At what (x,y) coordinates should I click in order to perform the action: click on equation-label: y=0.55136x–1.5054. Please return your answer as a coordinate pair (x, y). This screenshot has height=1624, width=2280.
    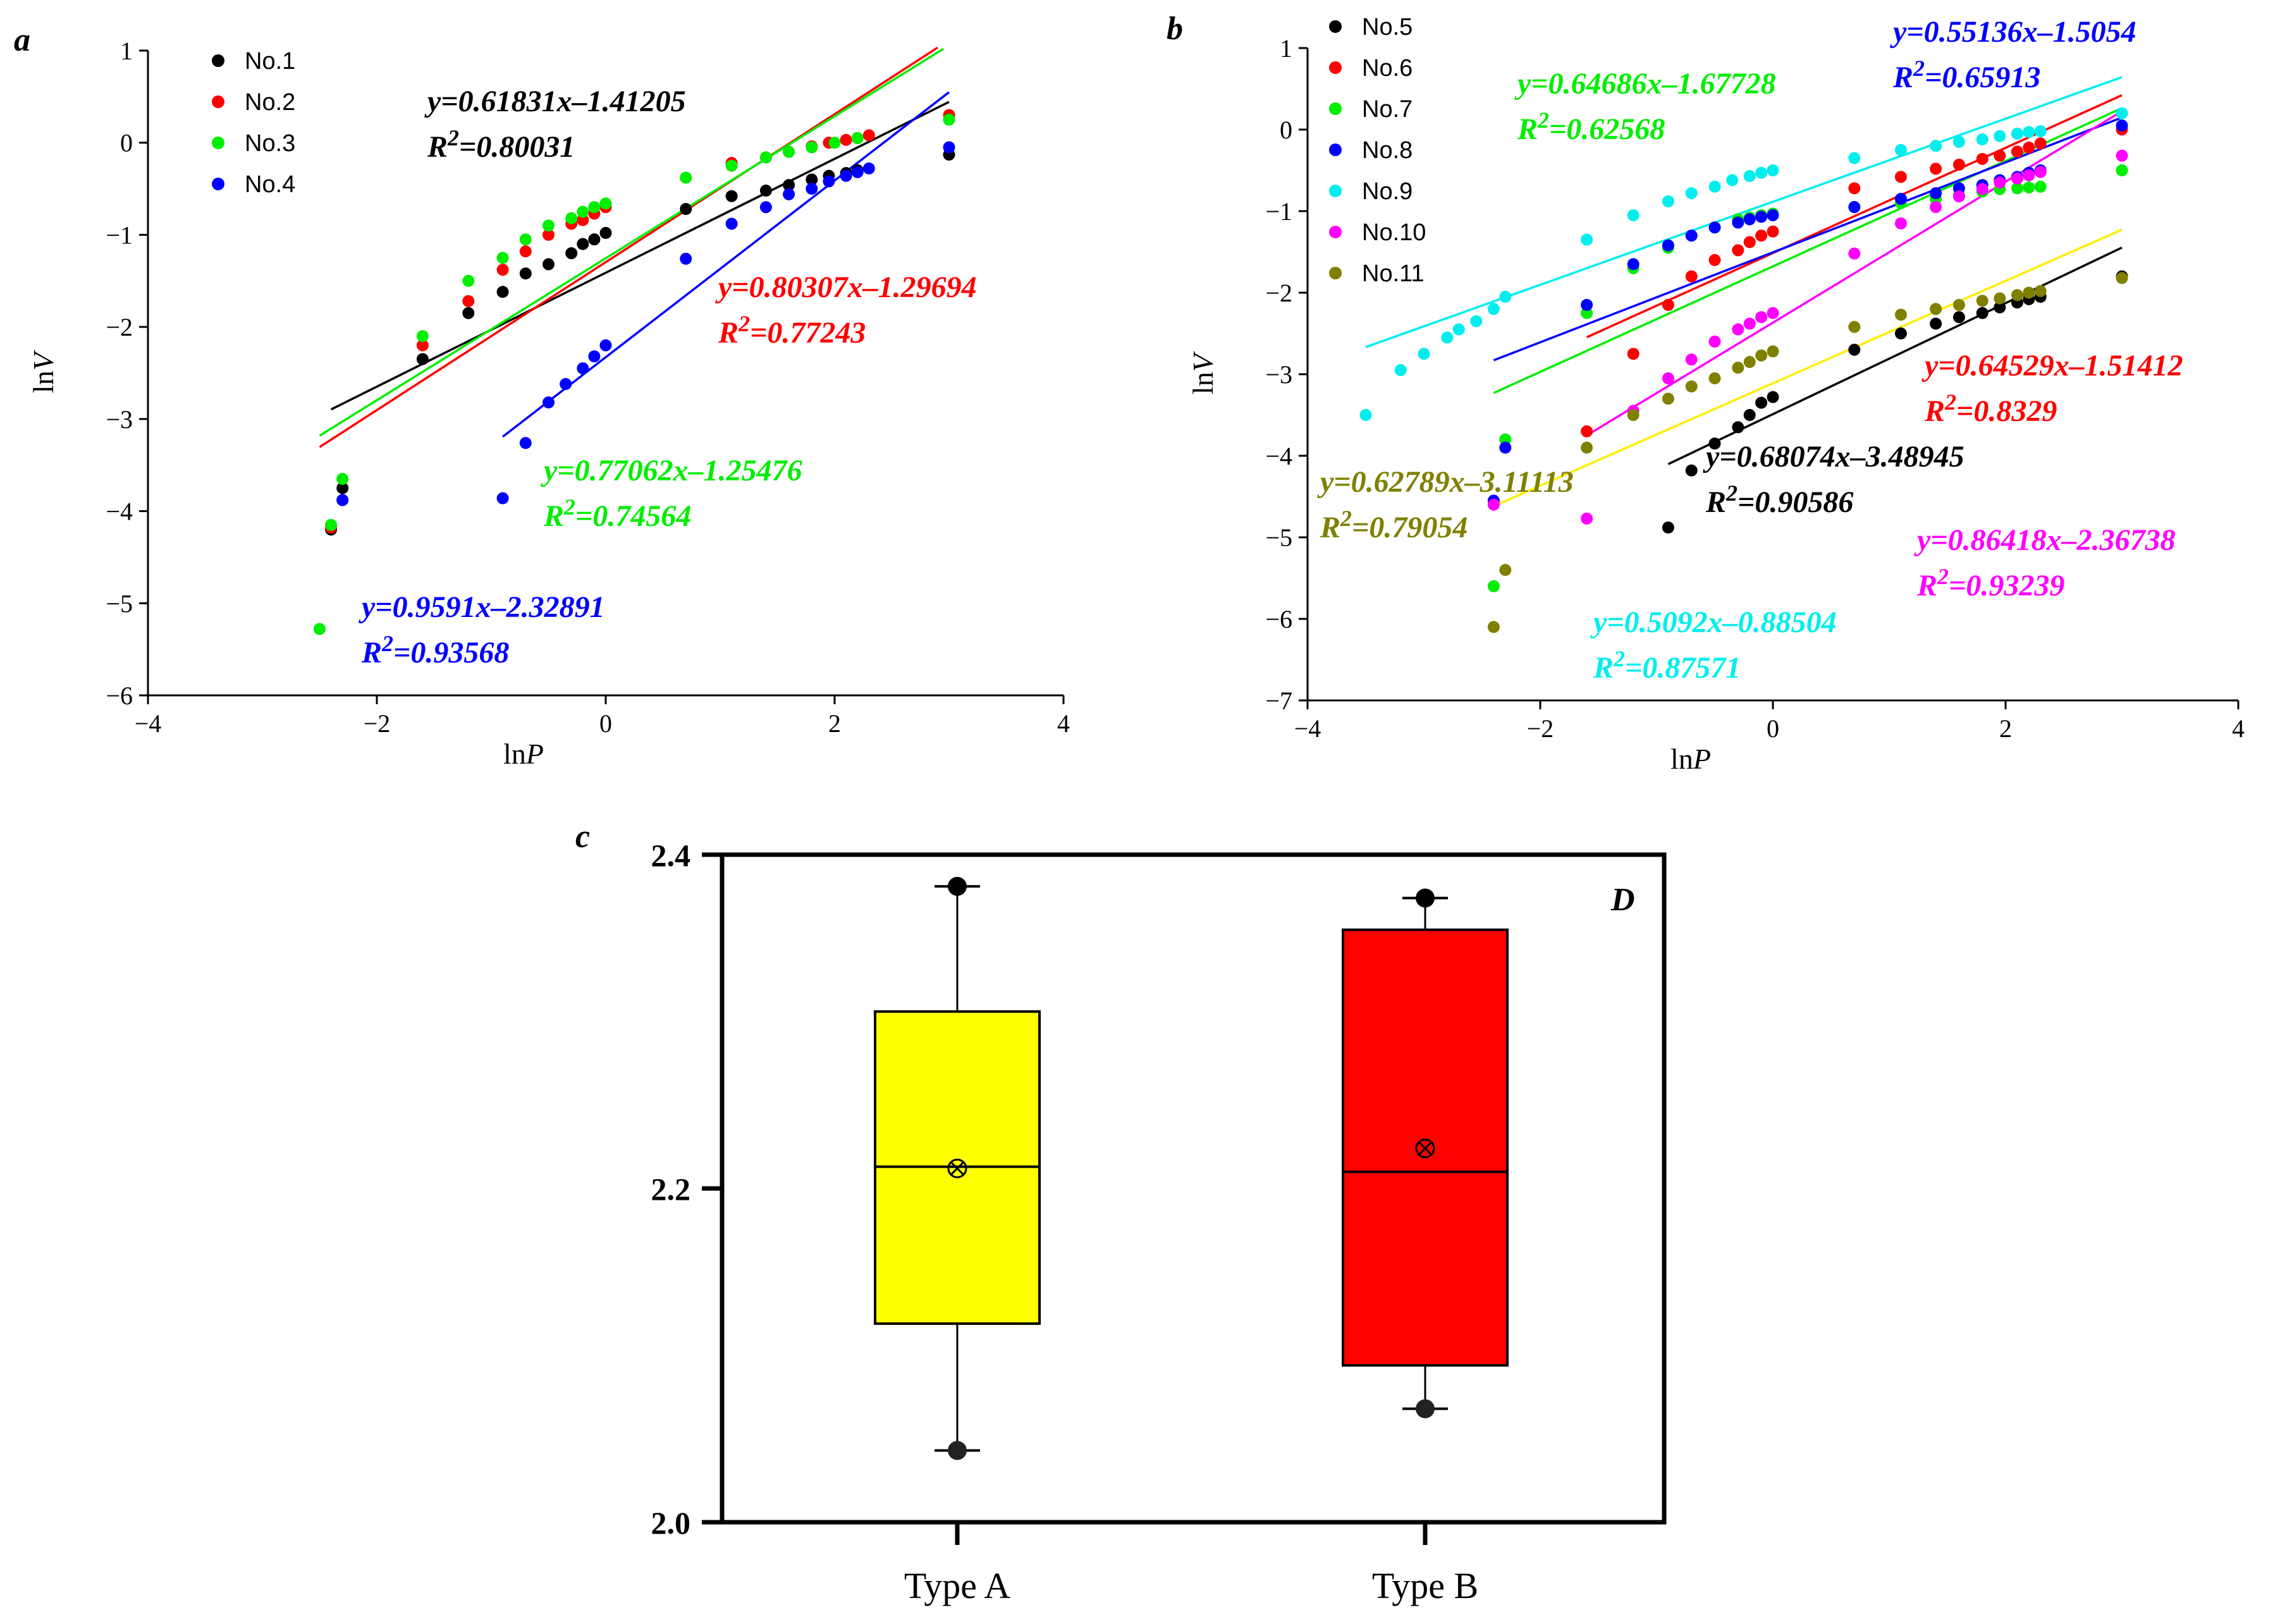
    Looking at the image, I should click on (2013, 32).